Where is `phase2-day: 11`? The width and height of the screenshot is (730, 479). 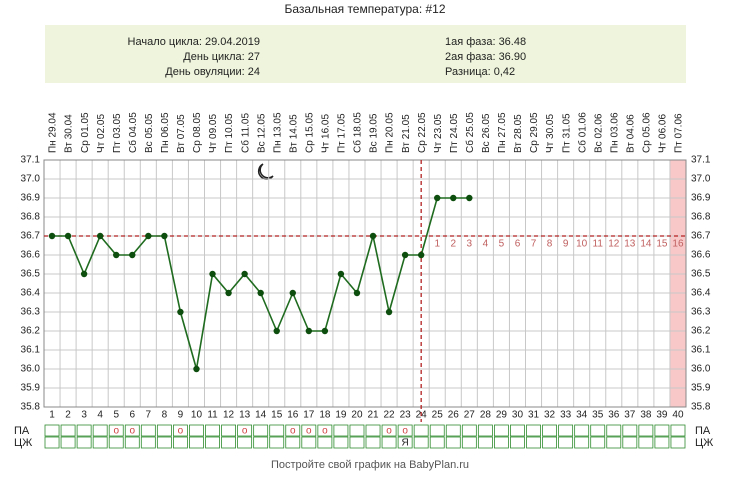 phase2-day: 11 is located at coordinates (598, 244).